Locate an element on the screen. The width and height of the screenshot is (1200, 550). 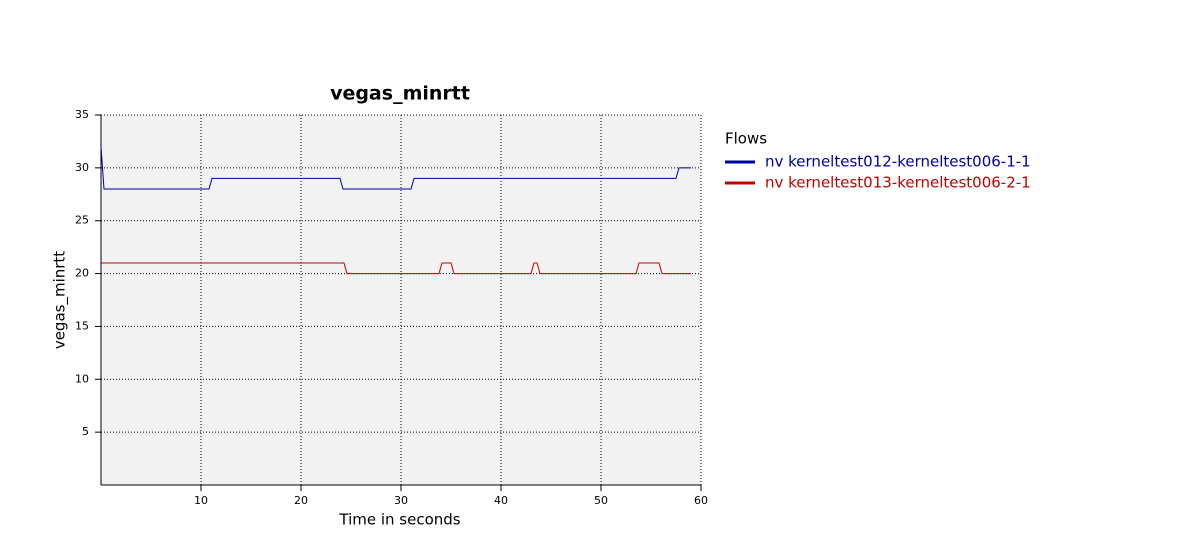
y-tick-label: 5 is located at coordinates (85, 431).